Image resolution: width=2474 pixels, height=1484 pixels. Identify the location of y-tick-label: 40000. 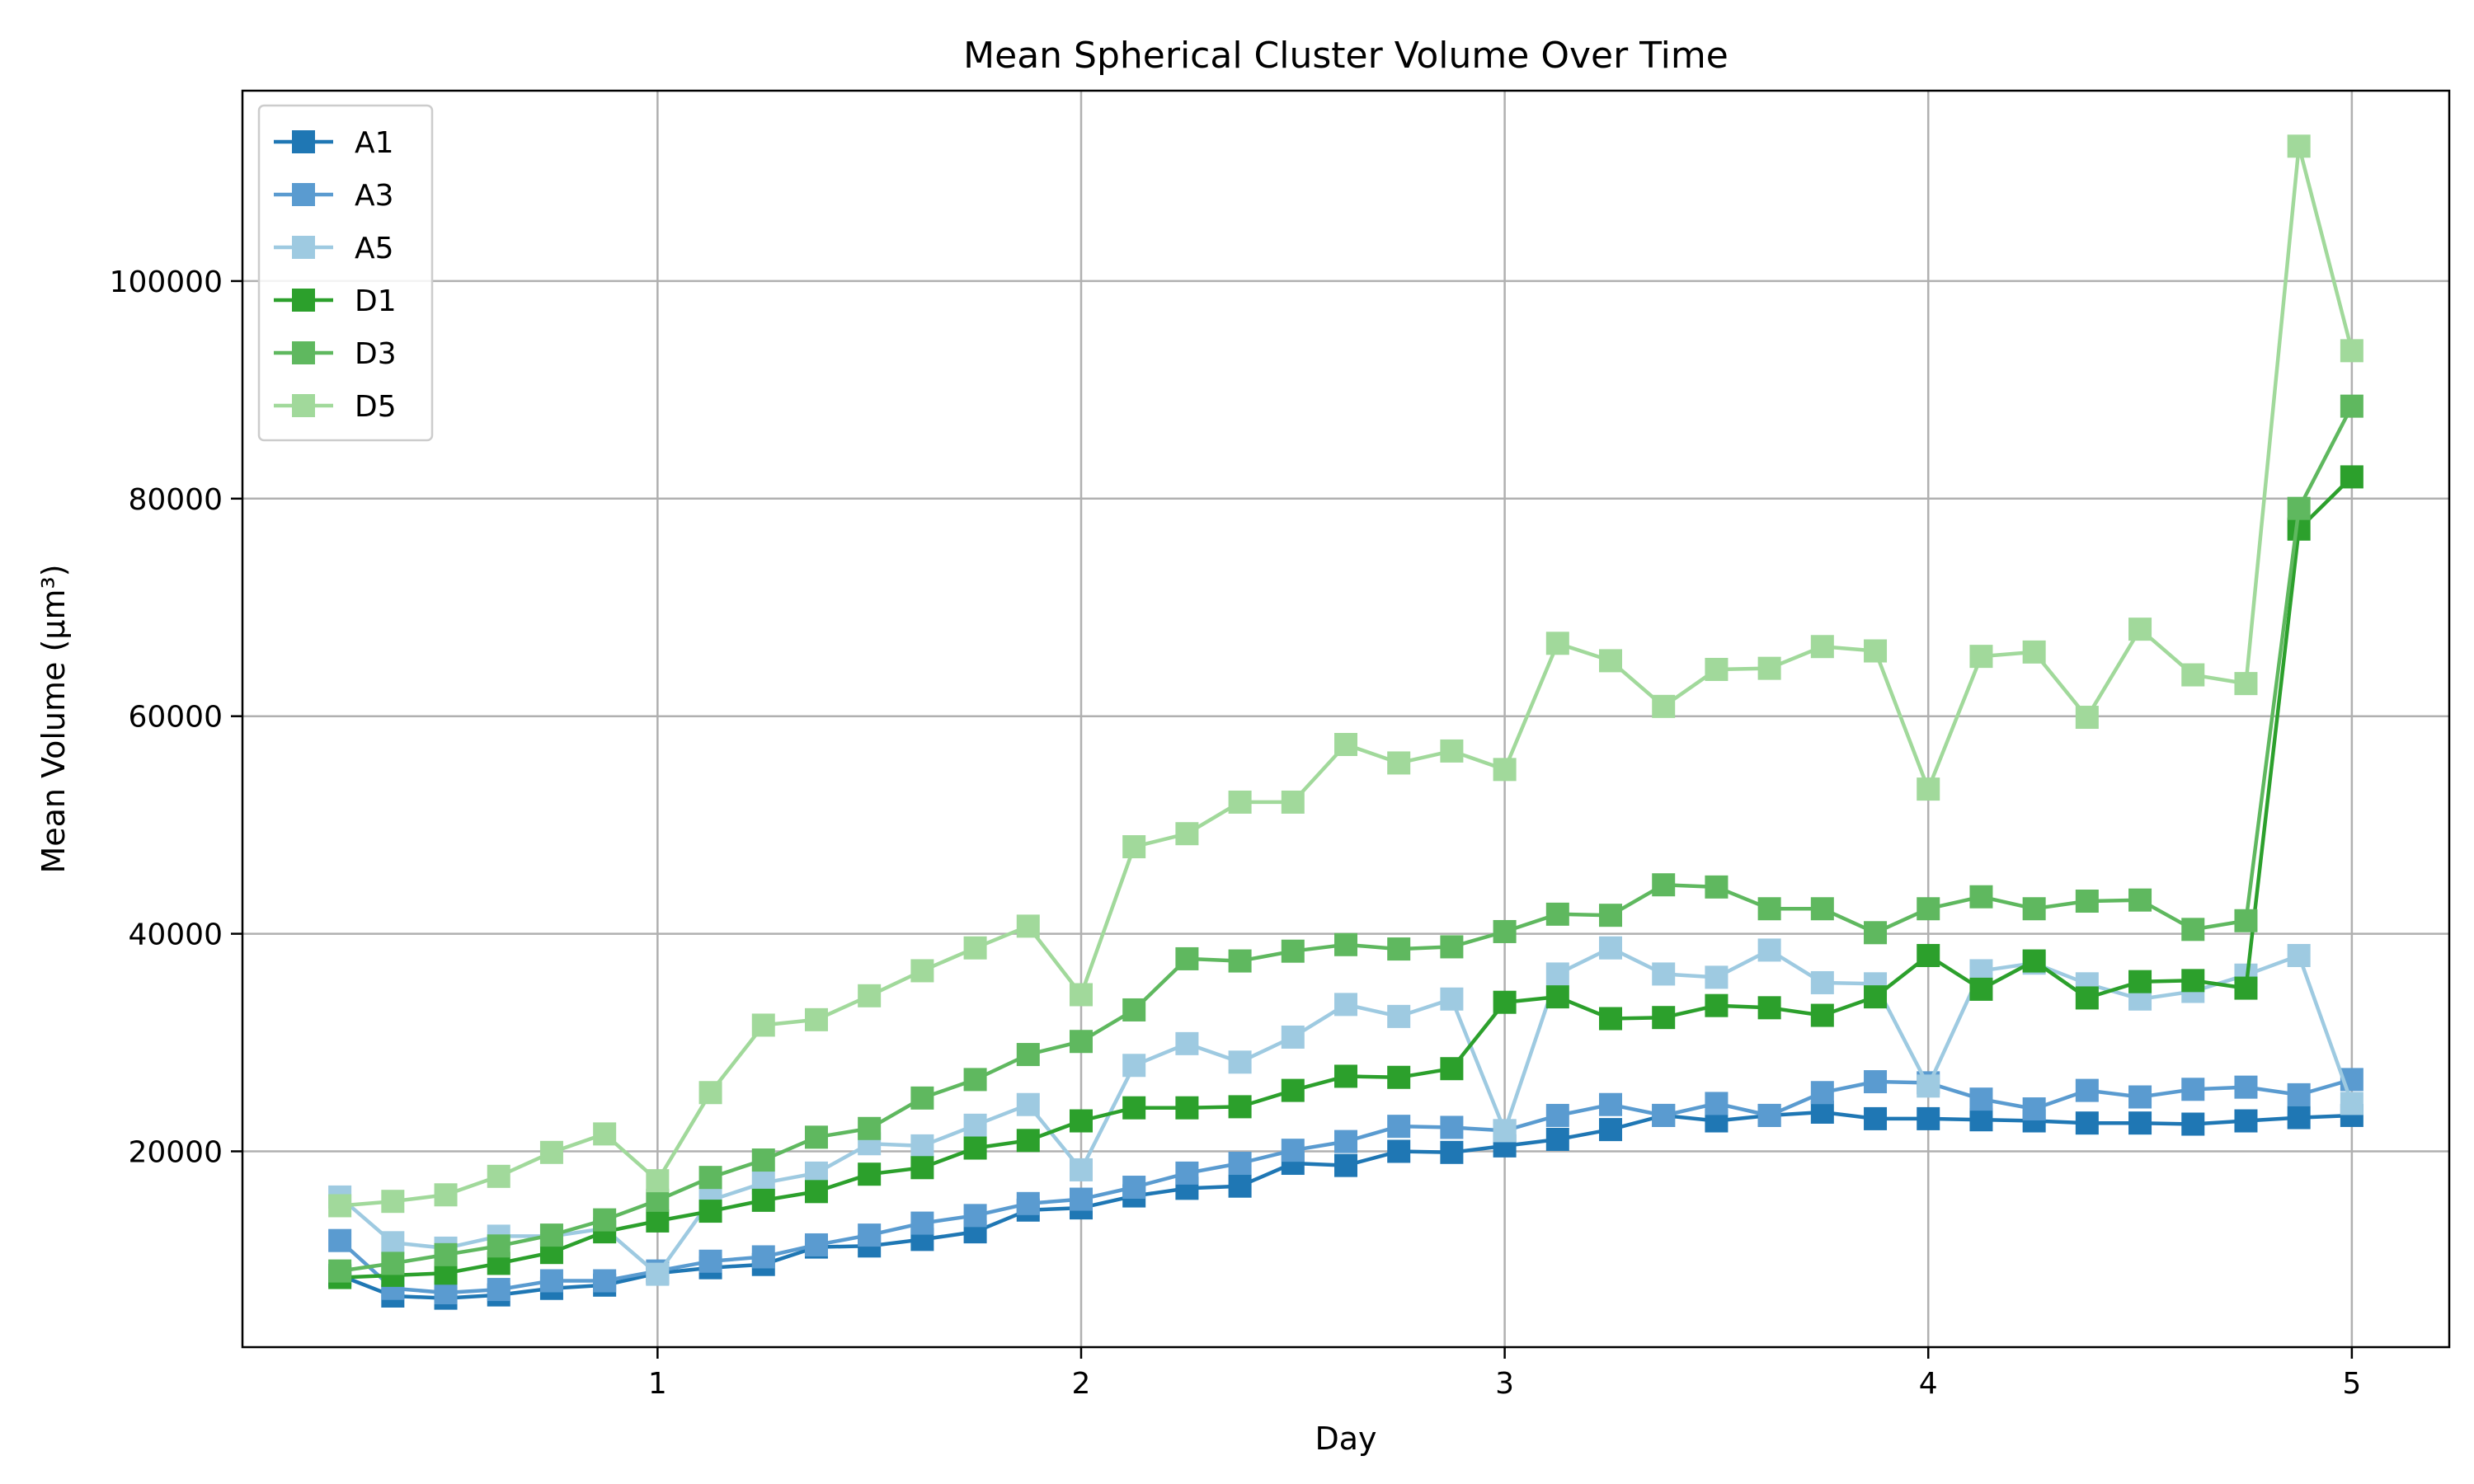
(175, 935).